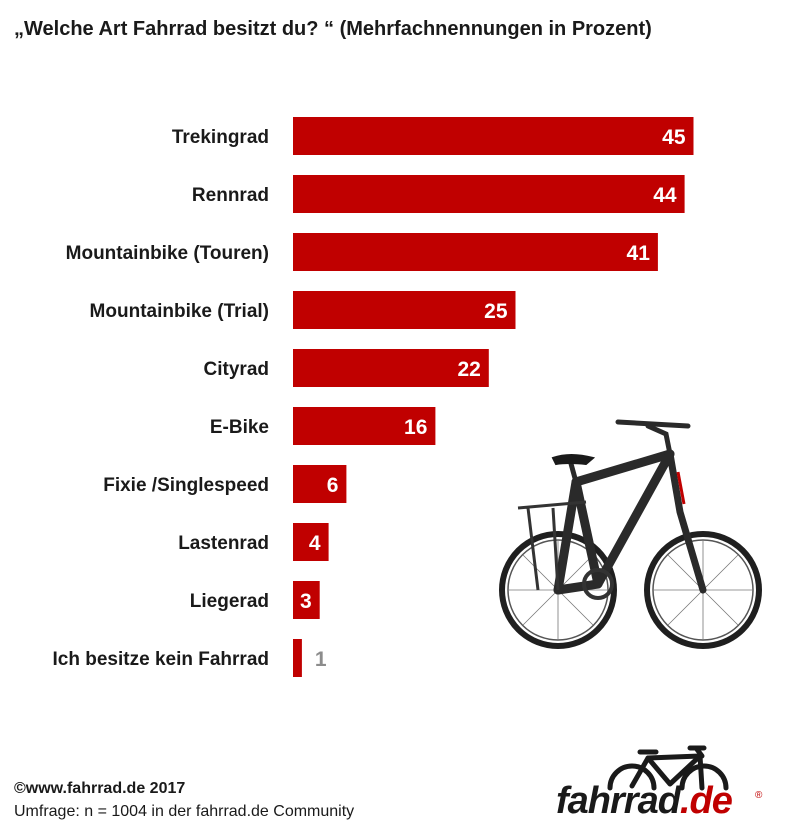 This screenshot has height=829, width=785. I want to click on logo-wordmark: fahrrad.de, so click(644, 801).